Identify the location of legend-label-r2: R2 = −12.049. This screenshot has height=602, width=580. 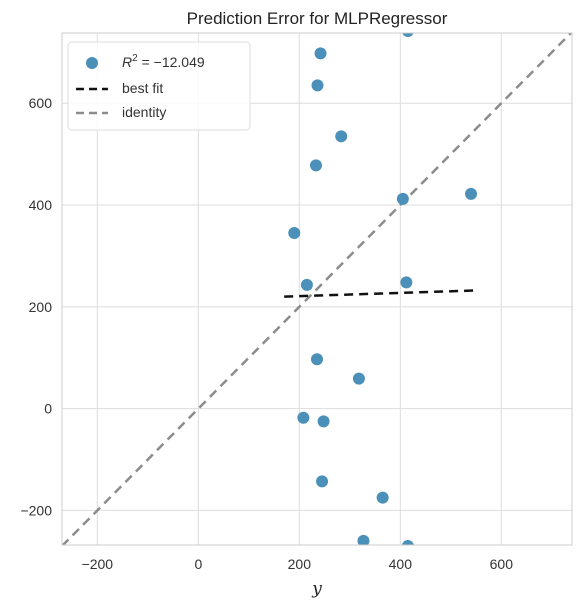
(163, 61).